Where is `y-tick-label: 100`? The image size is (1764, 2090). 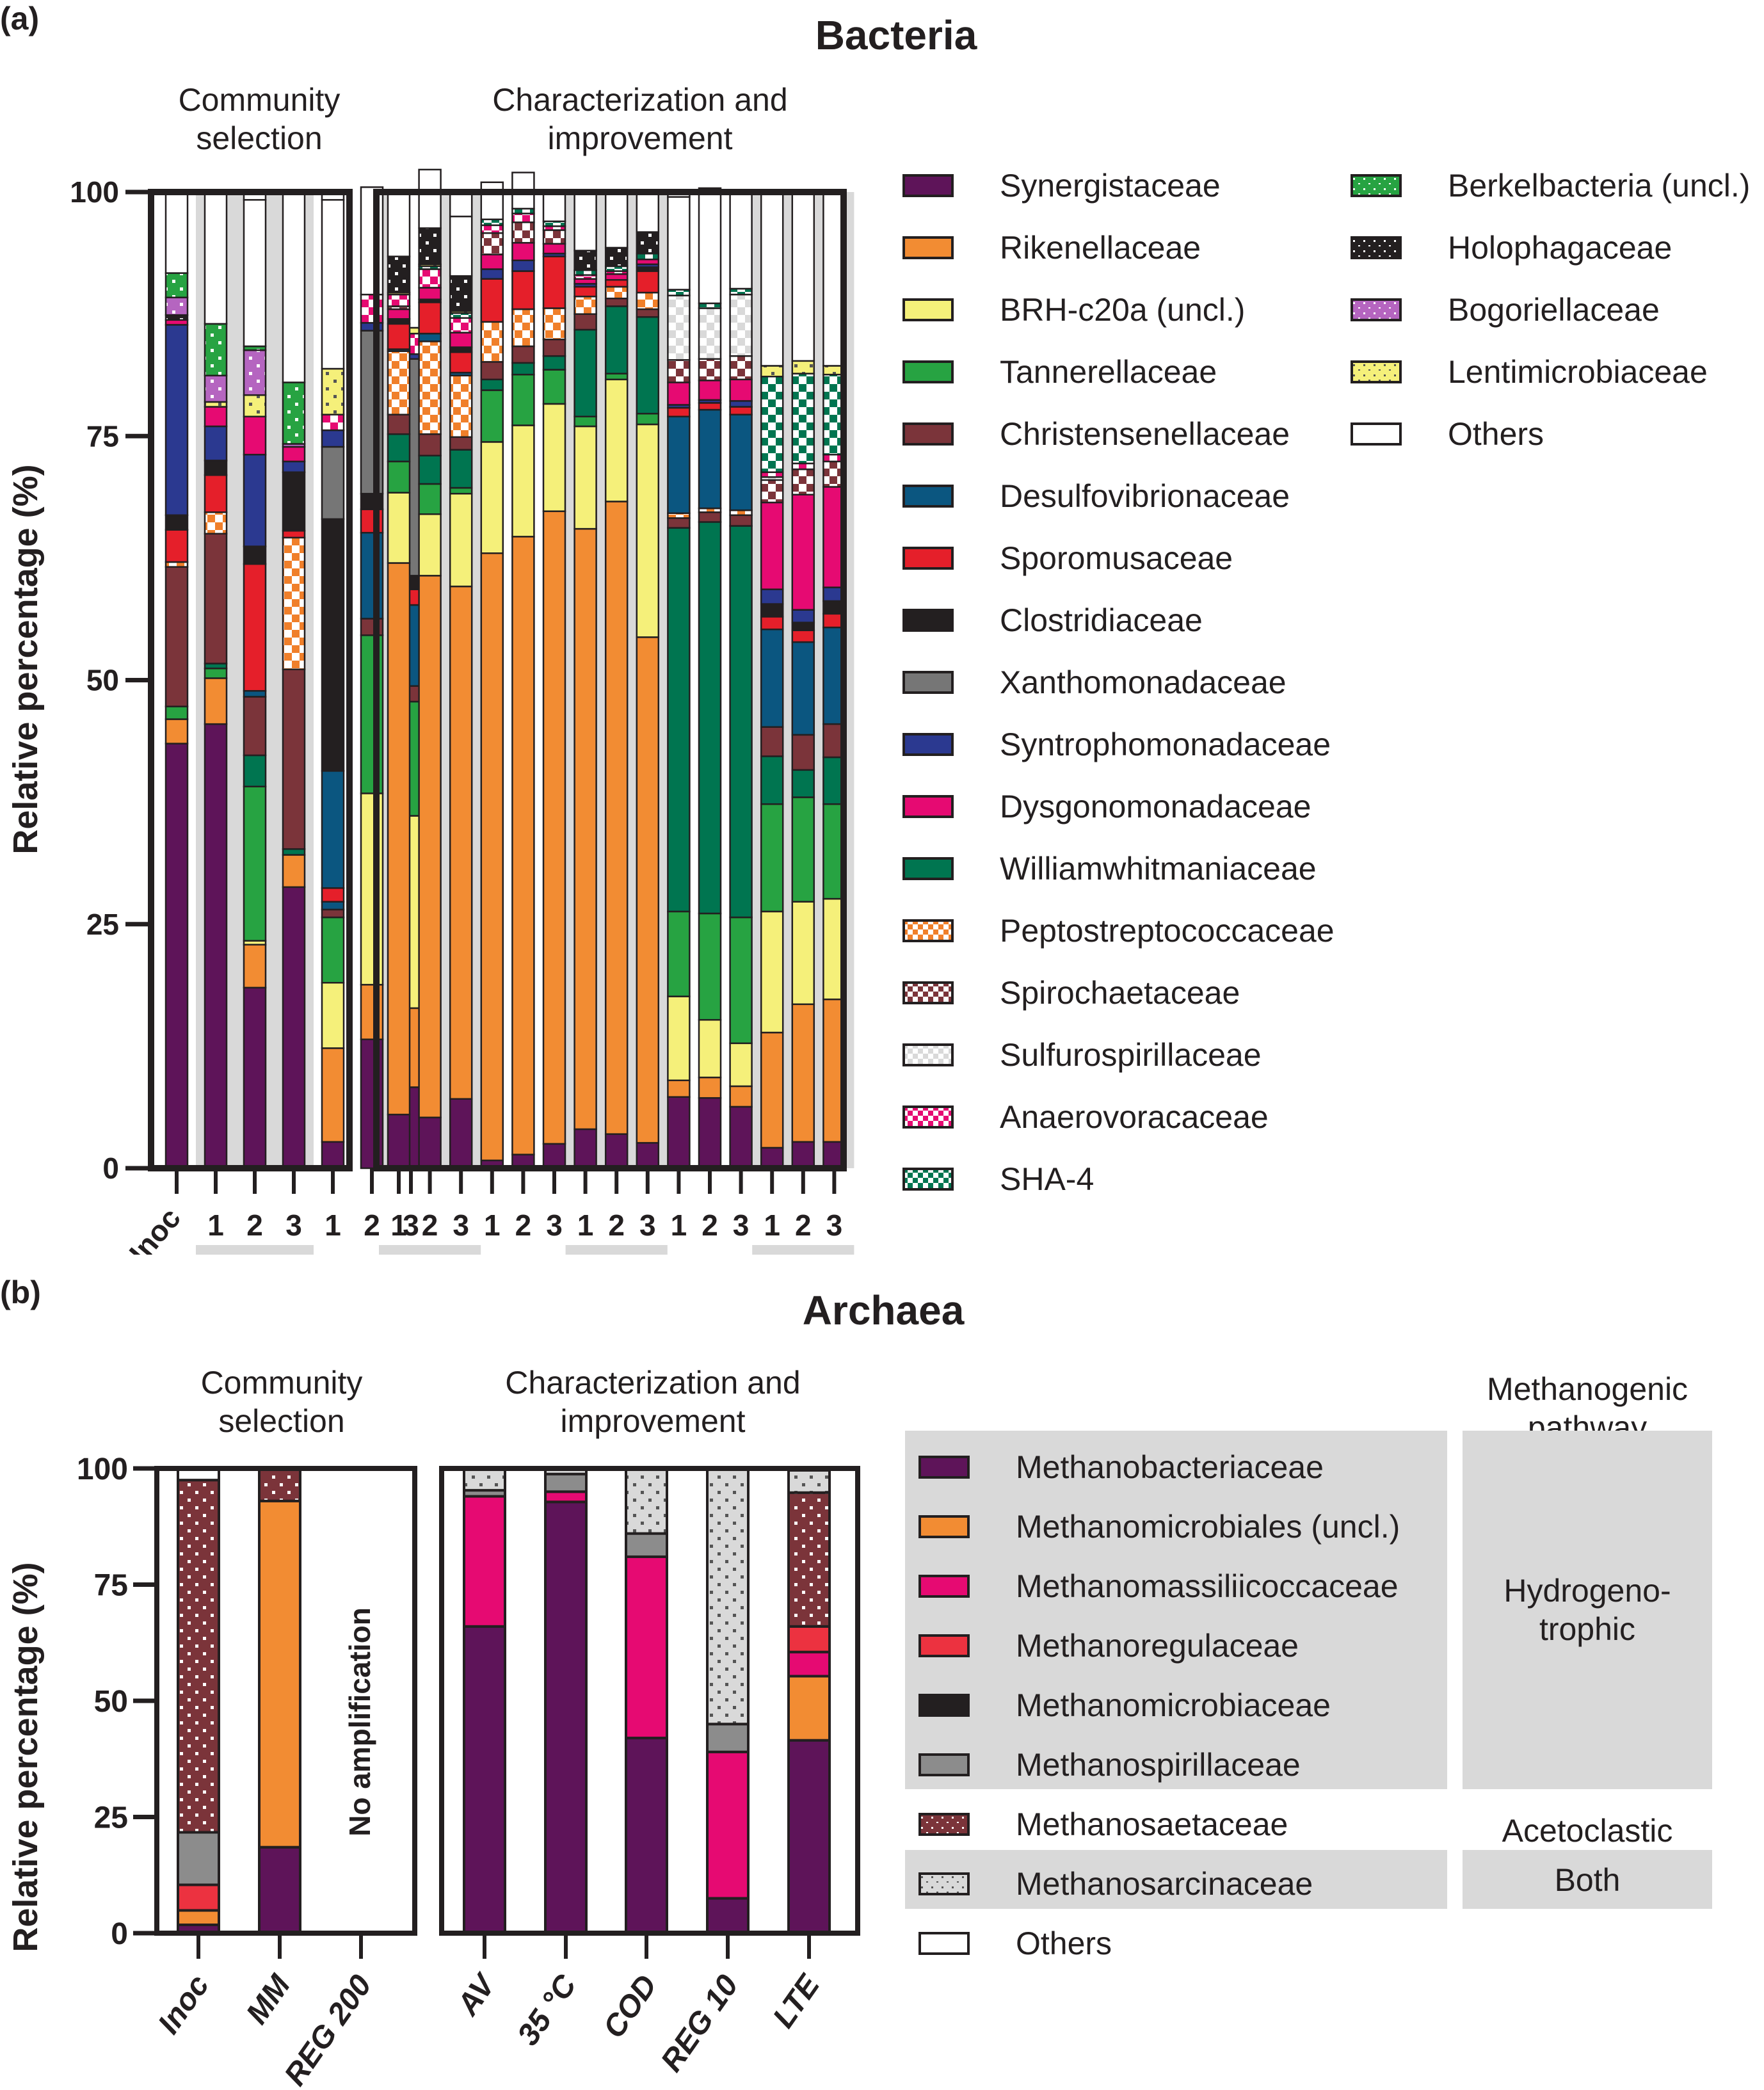
y-tick-label: 100 is located at coordinates (94, 192).